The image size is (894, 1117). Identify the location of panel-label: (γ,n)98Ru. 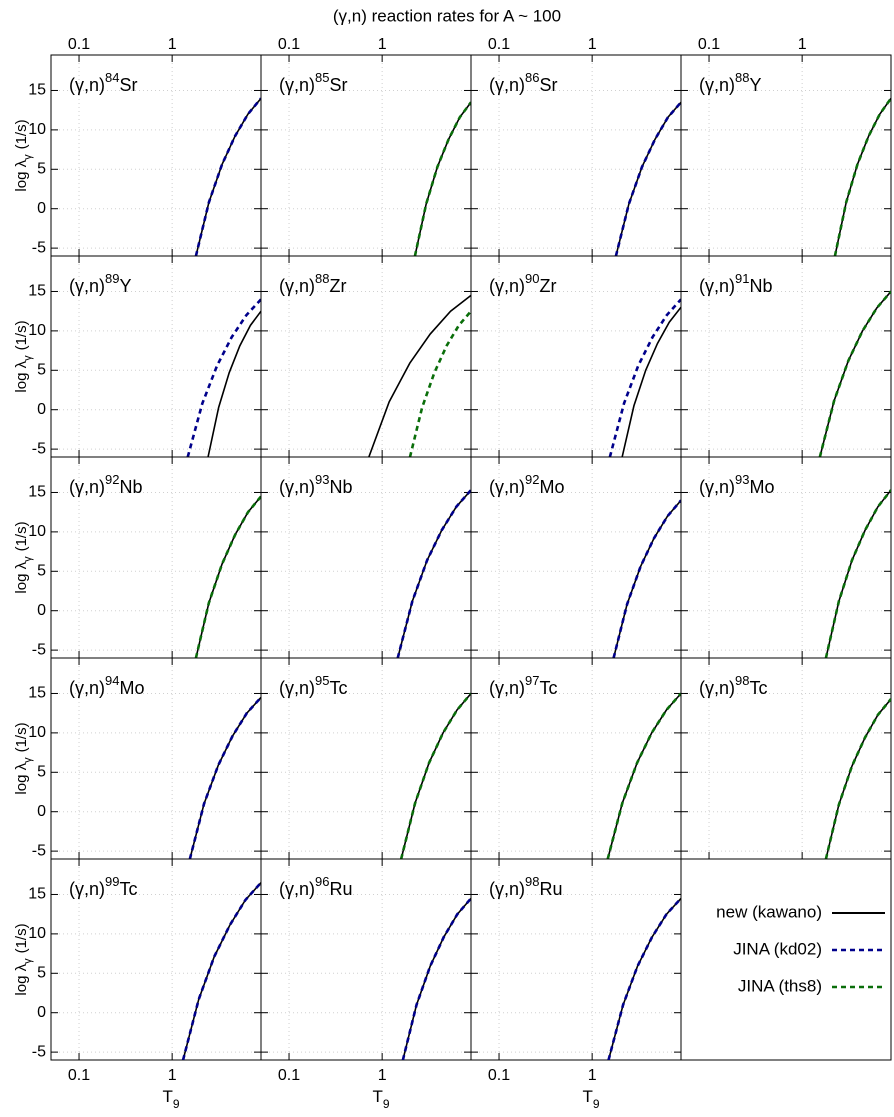
(525, 886).